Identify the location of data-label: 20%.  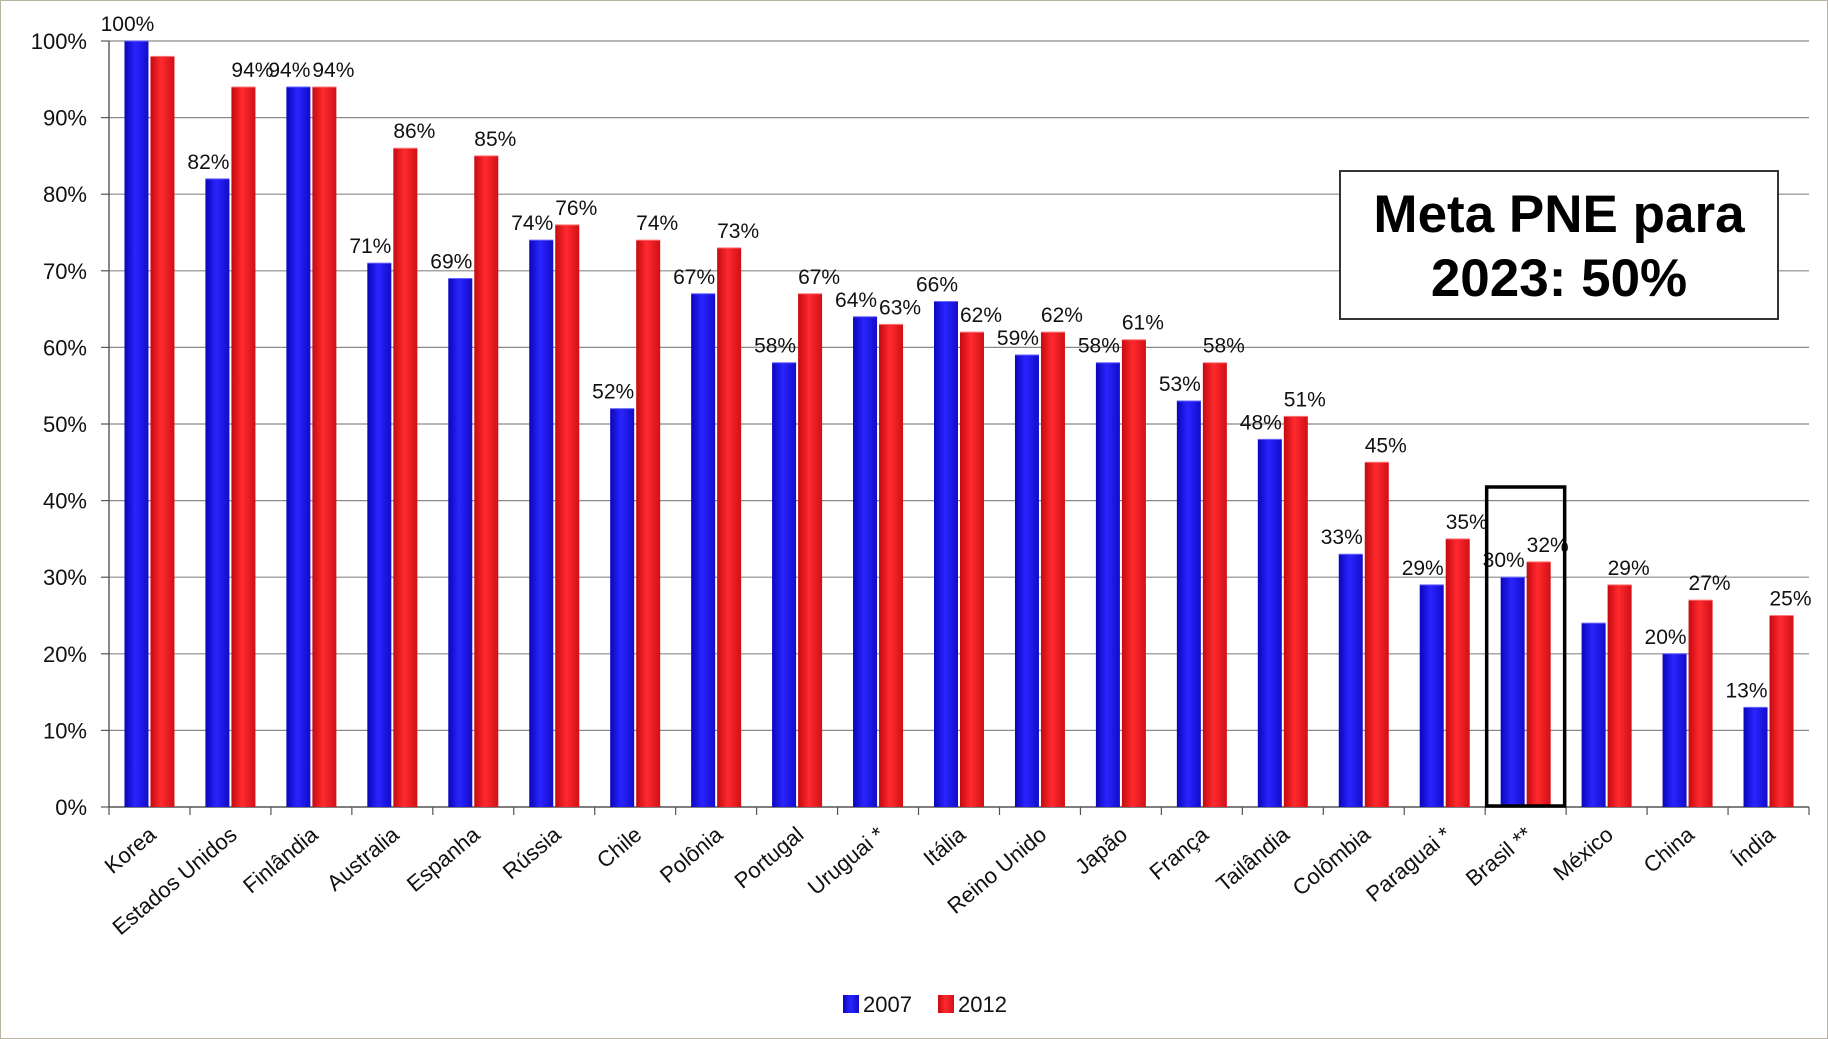
(1666, 637).